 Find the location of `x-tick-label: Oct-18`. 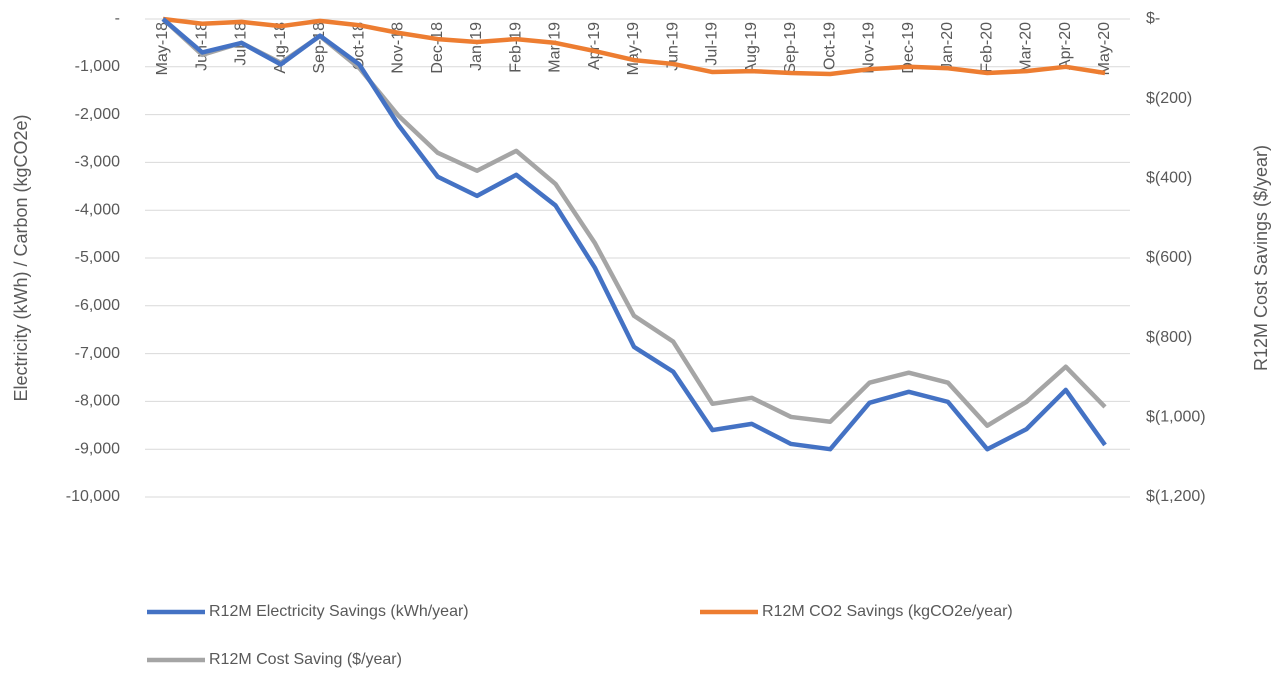

x-tick-label: Oct-18 is located at coordinates (358, 46).